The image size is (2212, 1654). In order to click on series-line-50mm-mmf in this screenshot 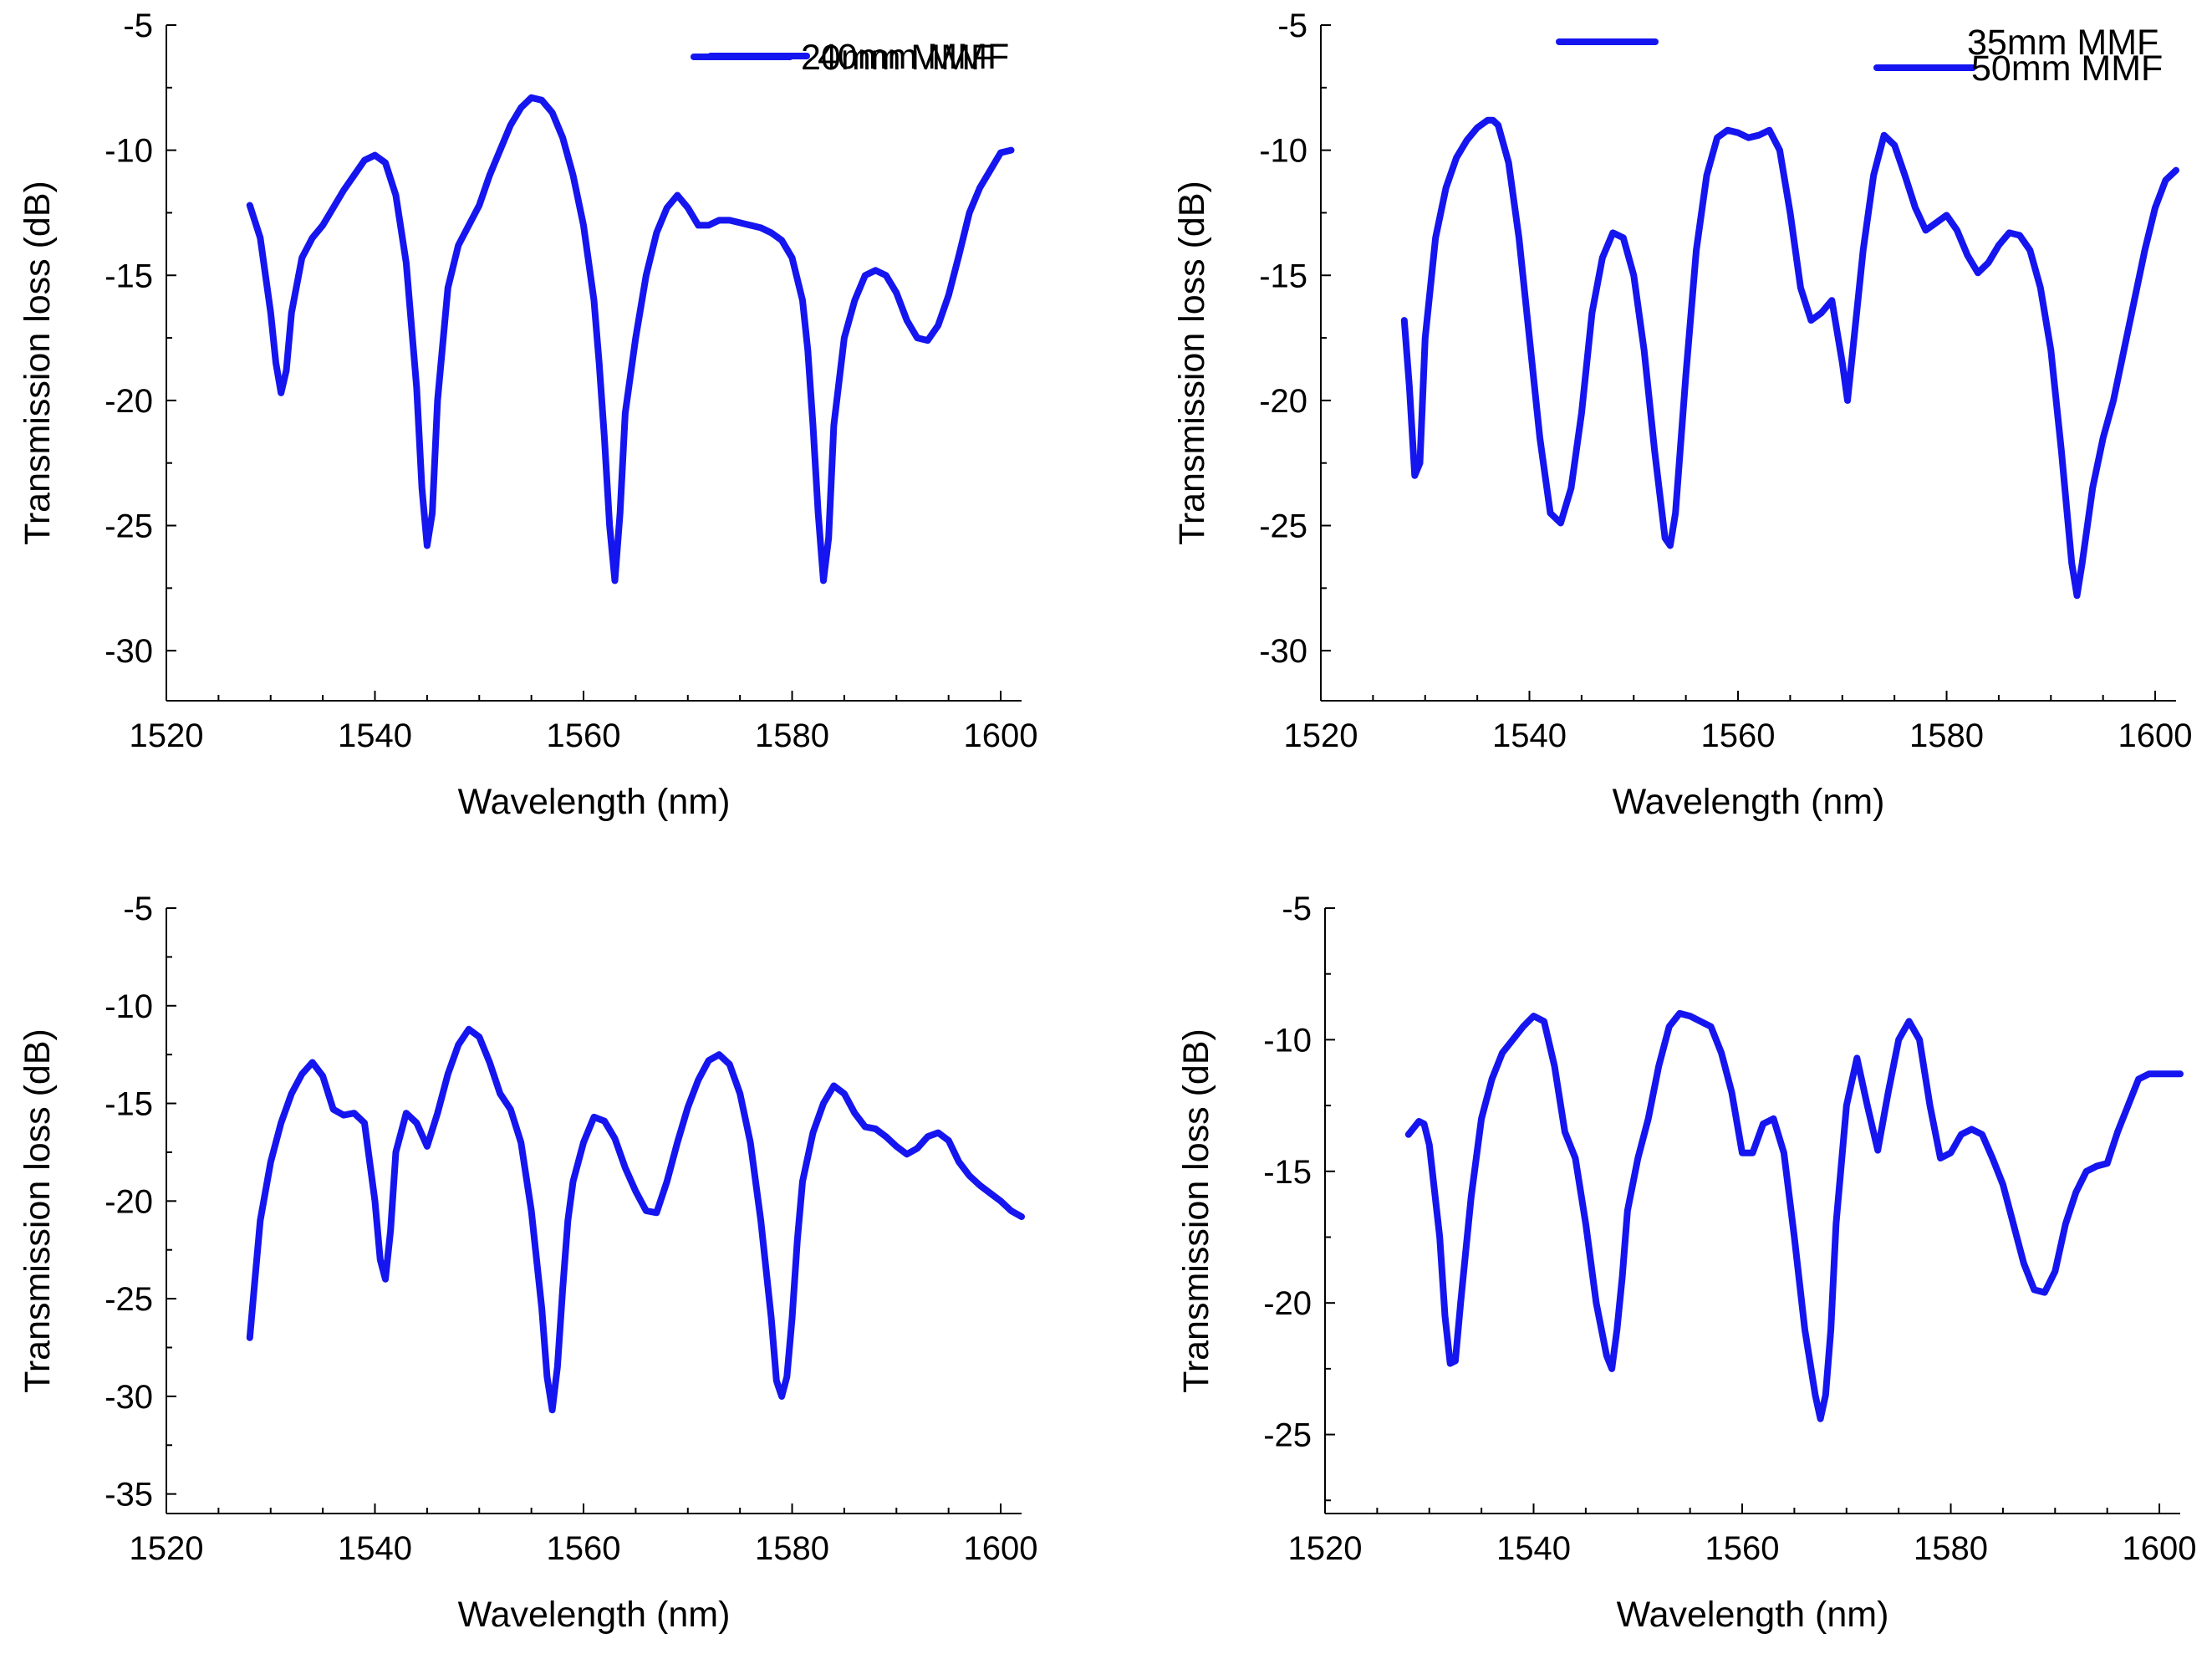, I will do `click(1794, 1215)`.